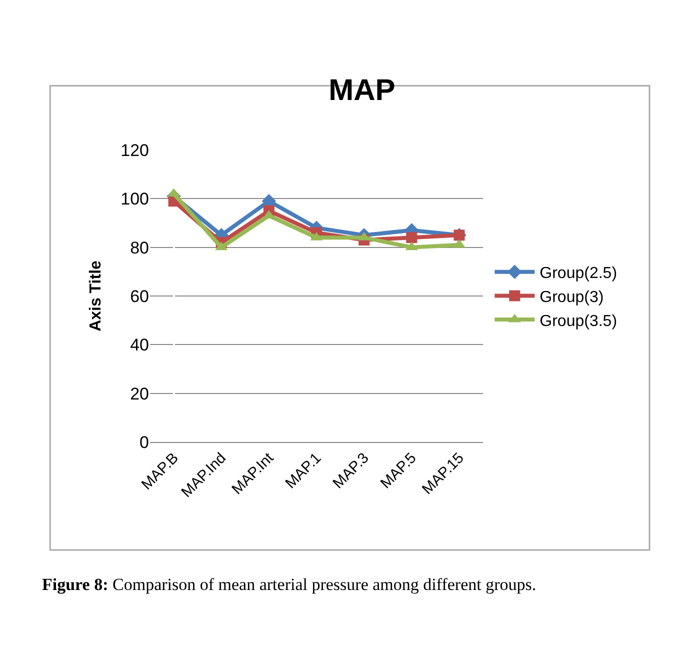  What do you see at coordinates (412, 238) in the screenshot?
I see `point` at bounding box center [412, 238].